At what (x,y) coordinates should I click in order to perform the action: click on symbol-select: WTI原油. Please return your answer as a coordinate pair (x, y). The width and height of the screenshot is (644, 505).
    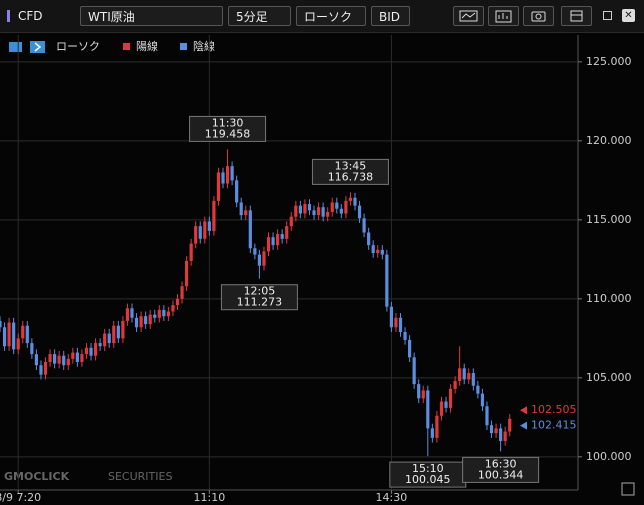
    Looking at the image, I should click on (151, 16).